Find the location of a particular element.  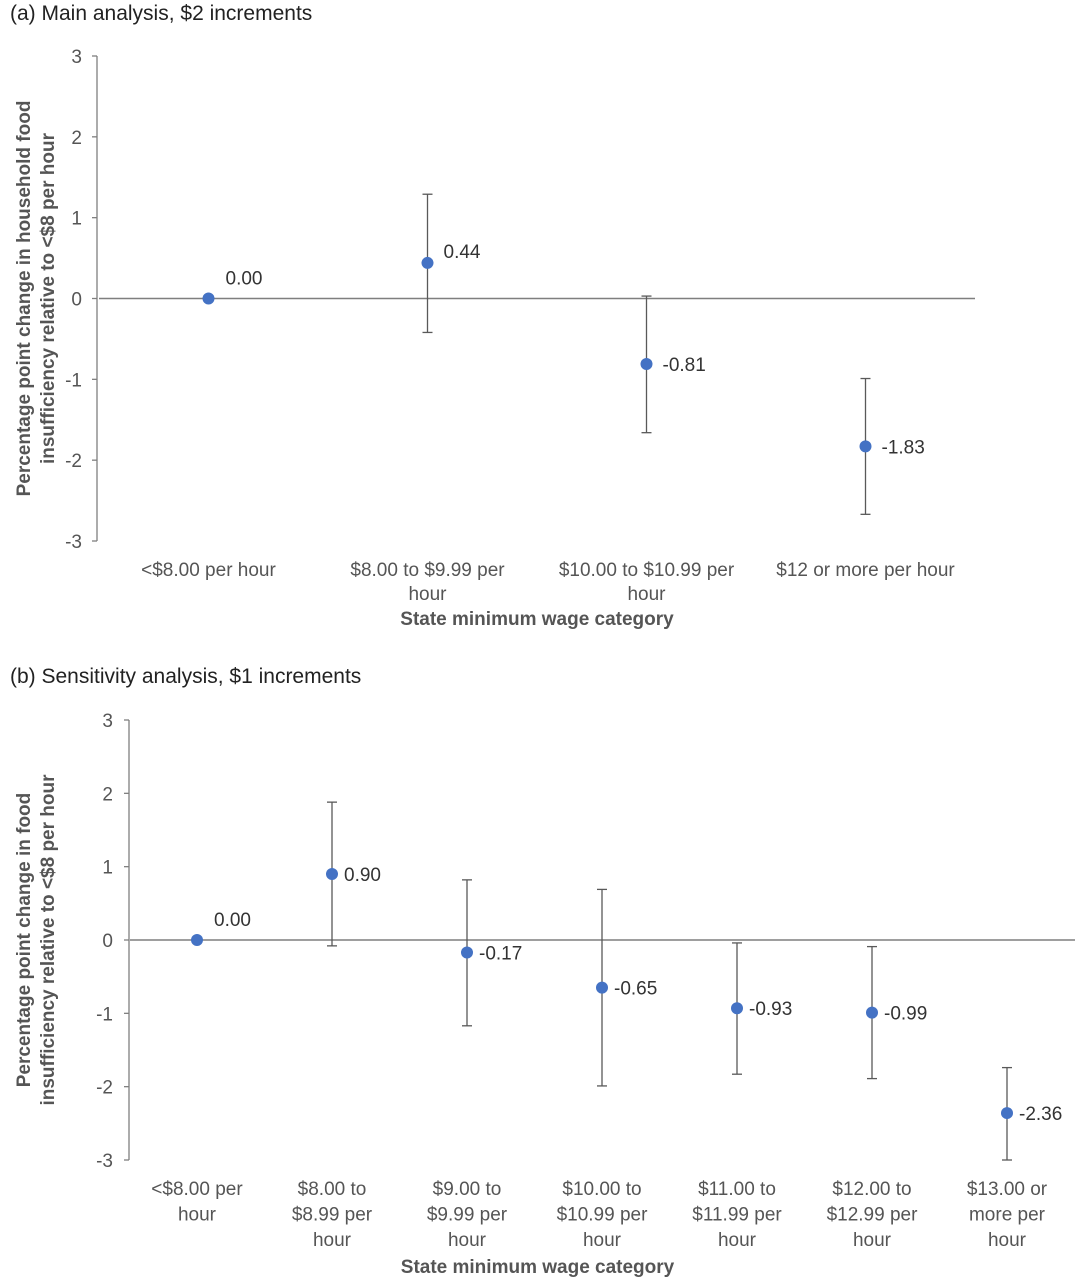

data-value-label: -0.93 is located at coordinates (770, 1009).